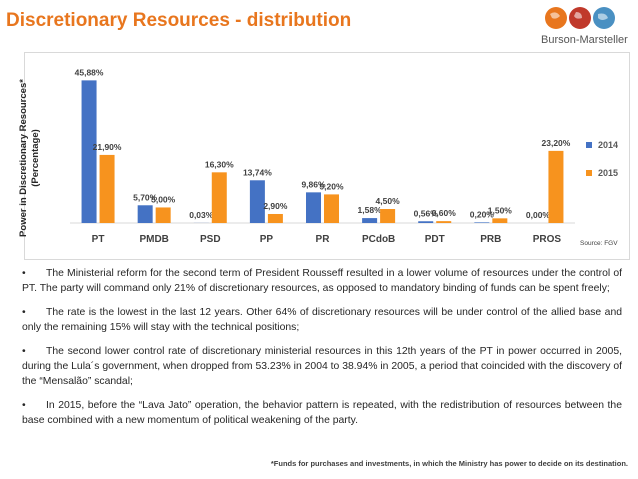  I want to click on x-tick-label-pcdob: PCdoB, so click(378, 239).